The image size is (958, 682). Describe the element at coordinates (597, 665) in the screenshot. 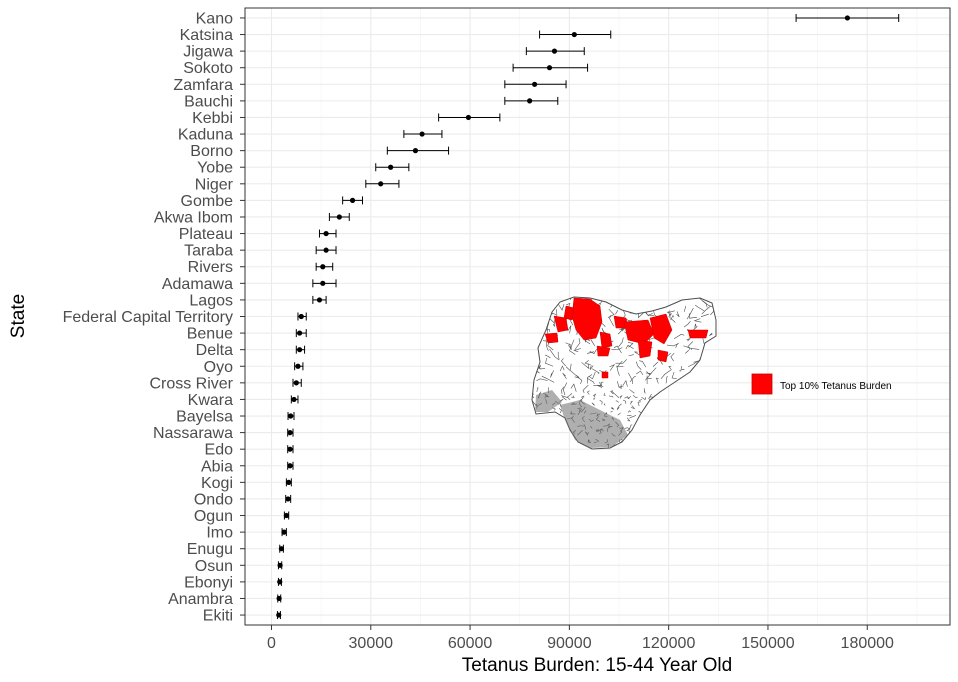

I see `x-axis-title: Tetanus Burden: 15-44 Year Old` at that location.